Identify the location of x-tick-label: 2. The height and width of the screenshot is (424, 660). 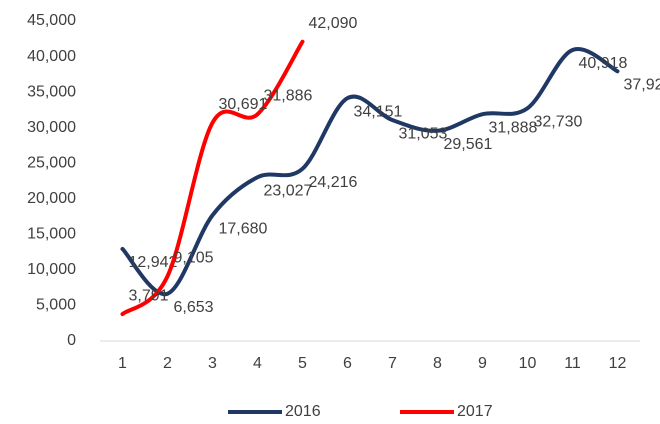
(167, 363).